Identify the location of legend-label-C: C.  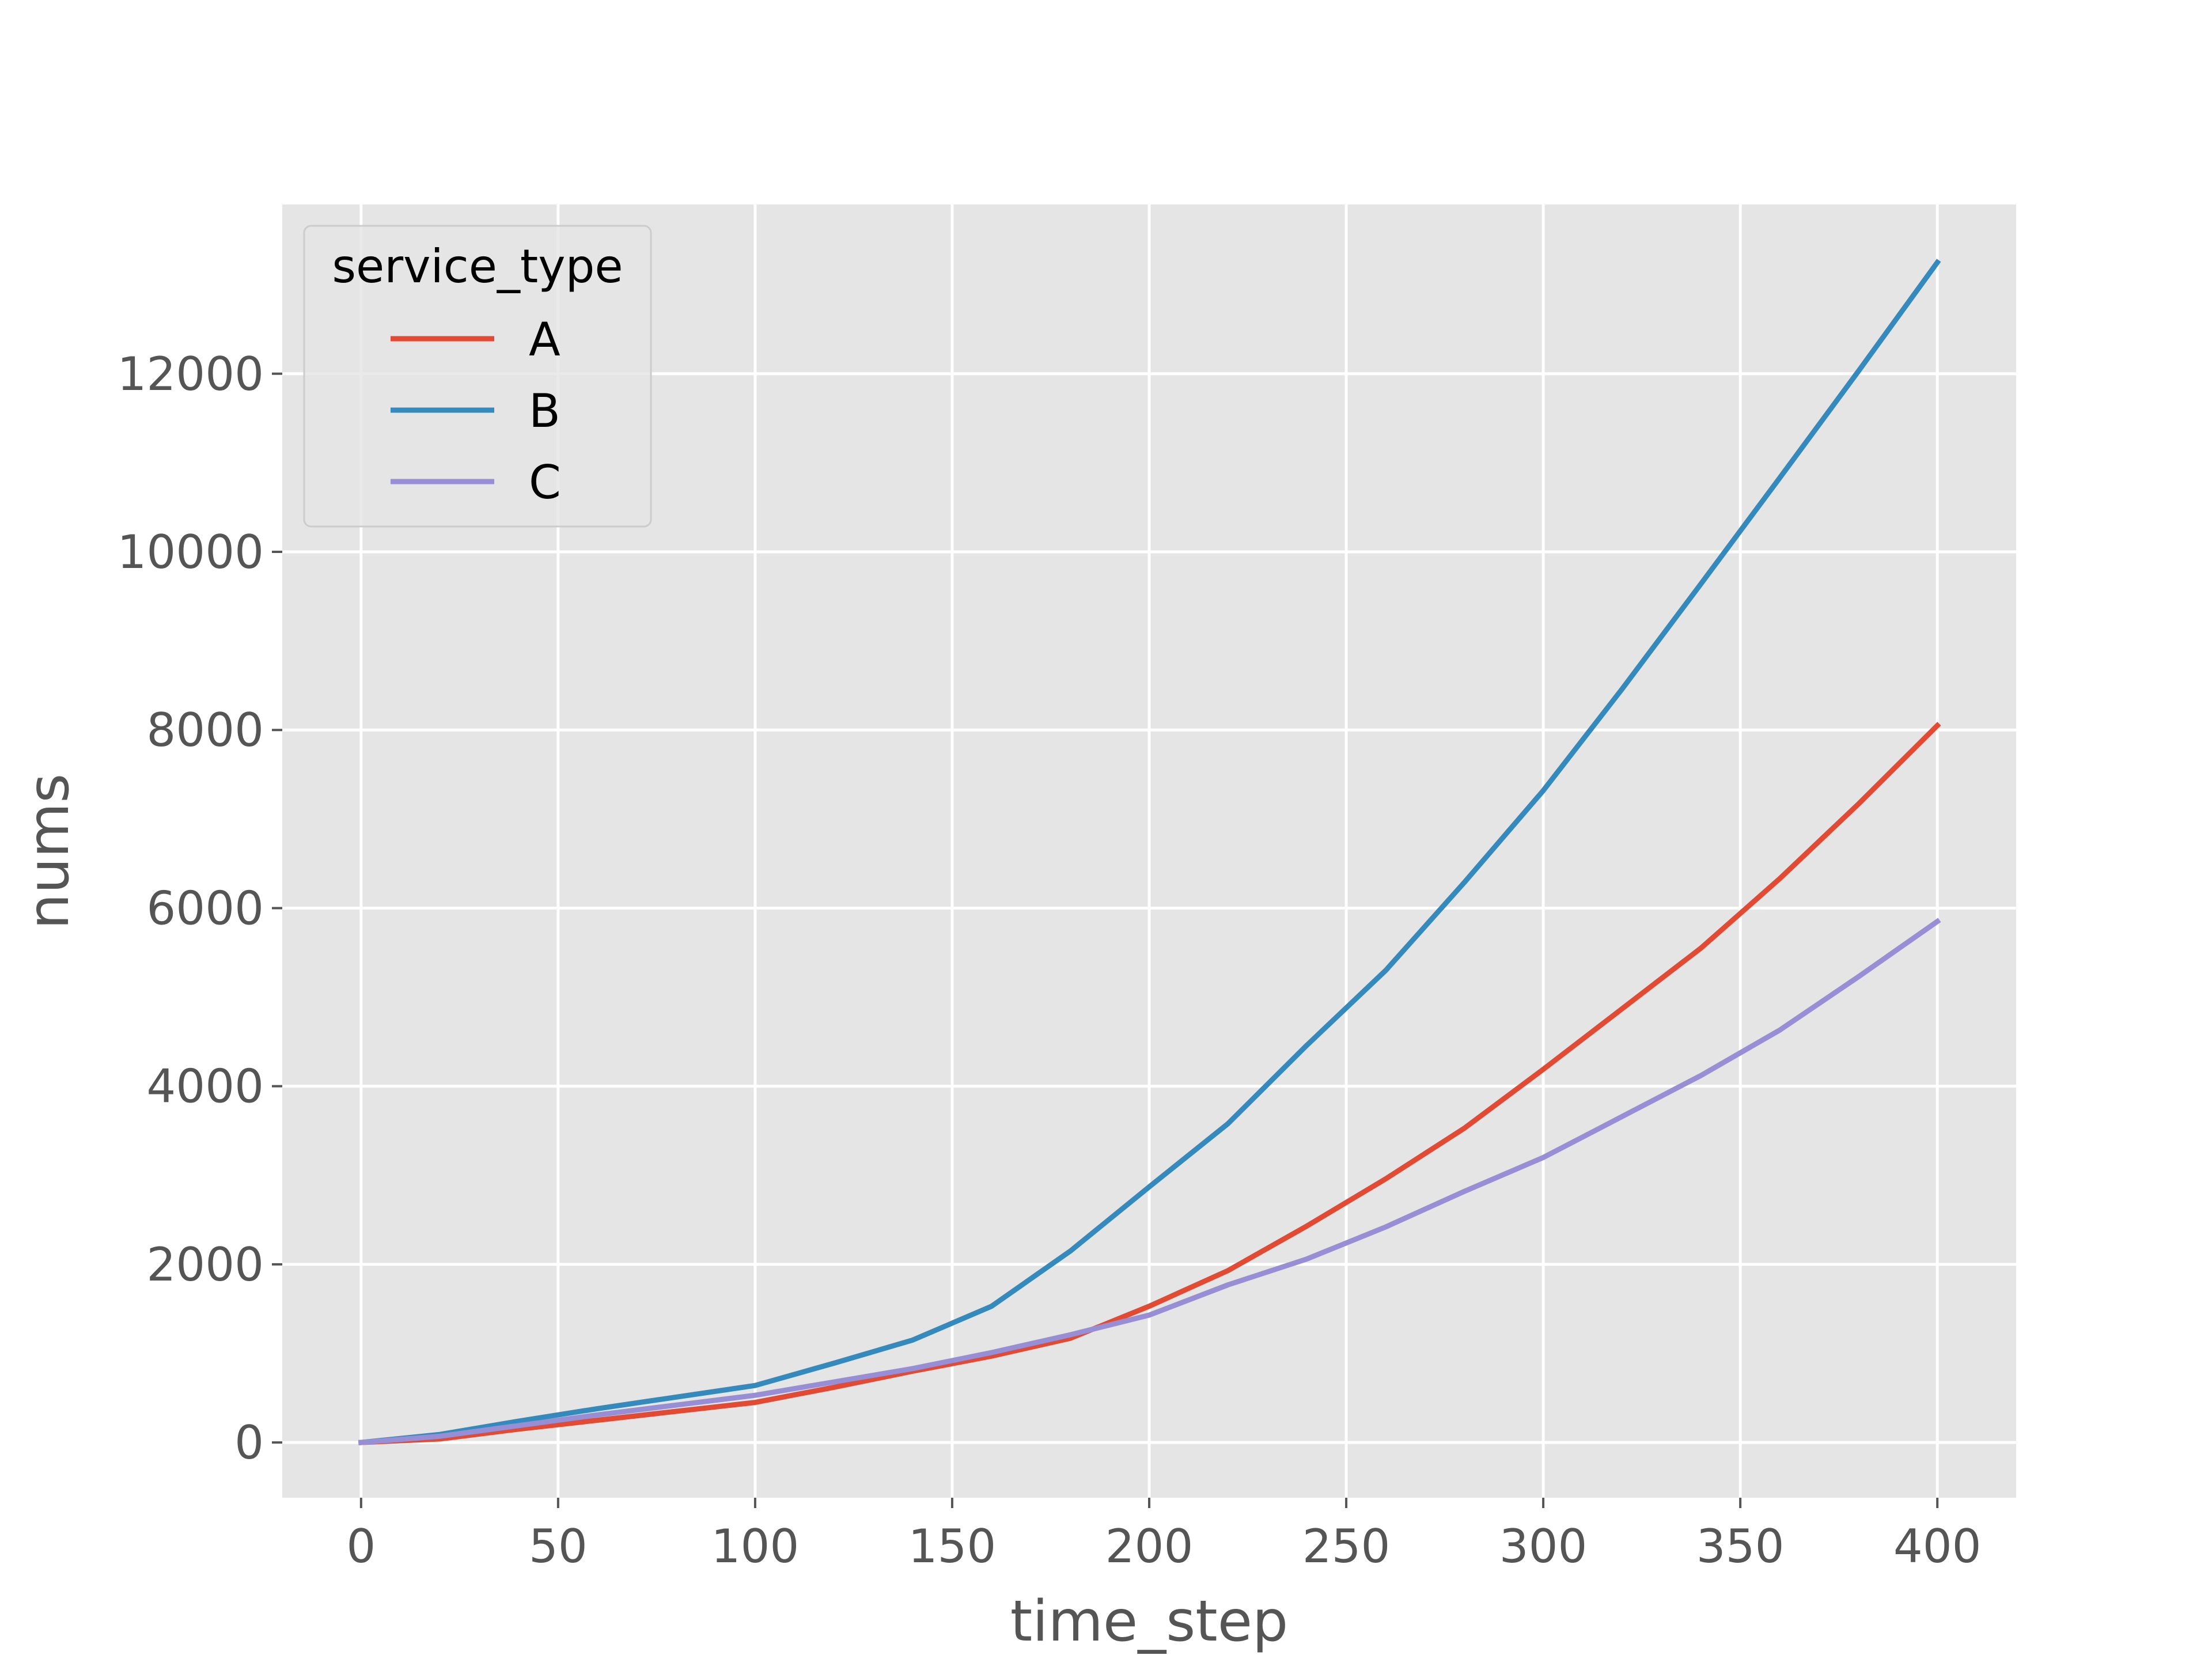
(545, 482).